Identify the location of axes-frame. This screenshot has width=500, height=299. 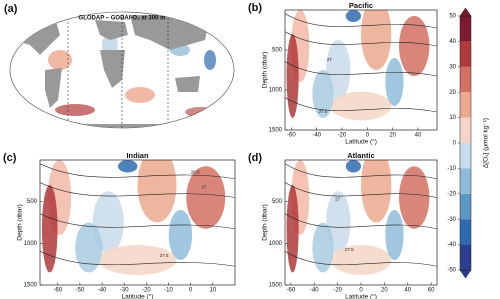
(361, 70).